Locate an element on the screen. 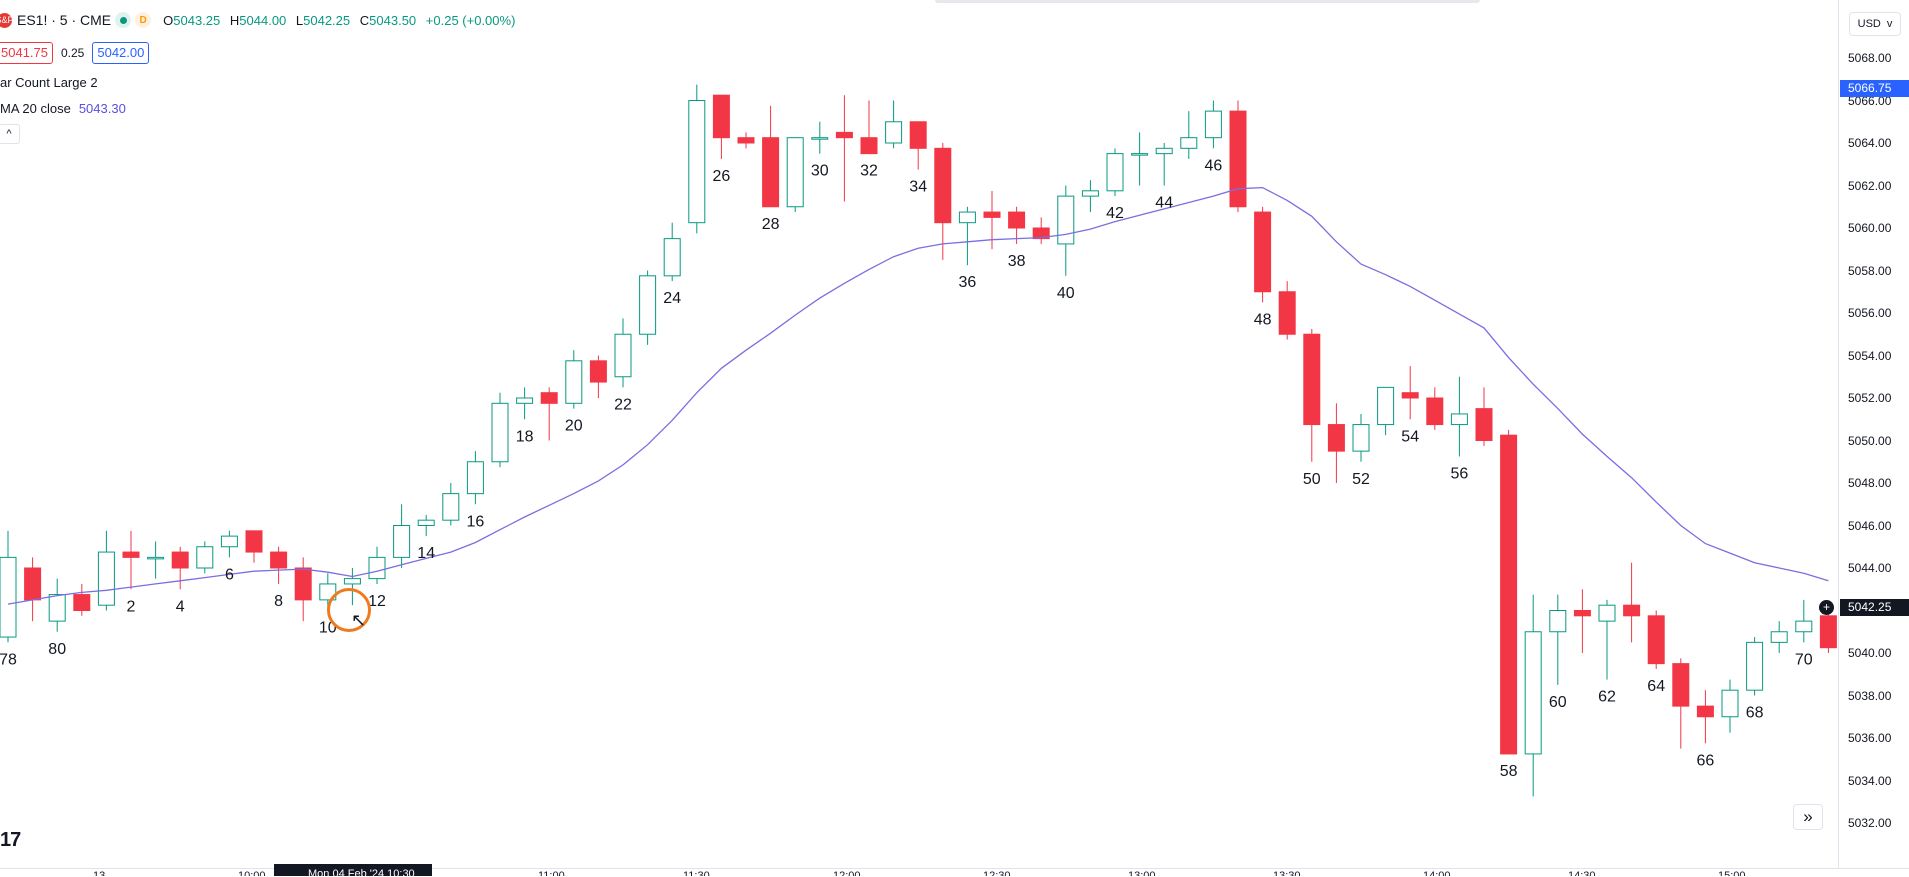 Image resolution: width=1909 pixels, height=877 pixels. price-tick-label: 5060.00 is located at coordinates (1870, 228).